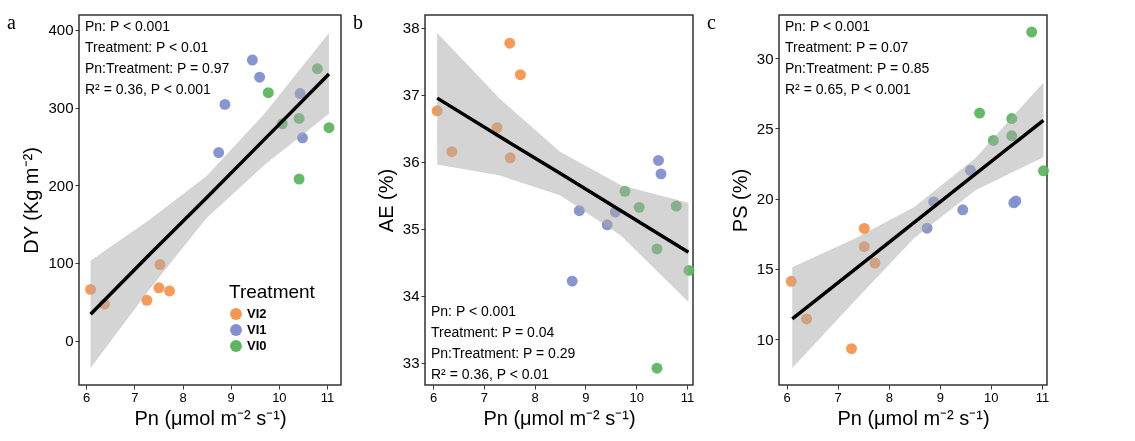 The image size is (1135, 441). I want to click on annotation: R² = 0.65, P < 0.001, so click(848, 89).